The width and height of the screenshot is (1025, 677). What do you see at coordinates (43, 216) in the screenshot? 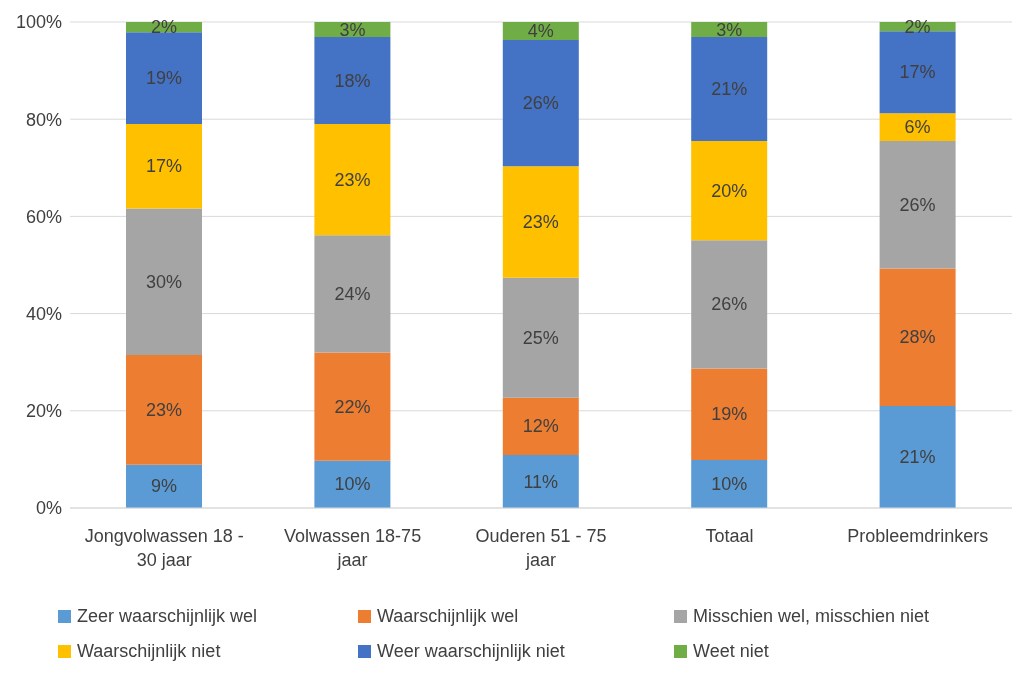
I see `y-tick-label: 60%` at bounding box center [43, 216].